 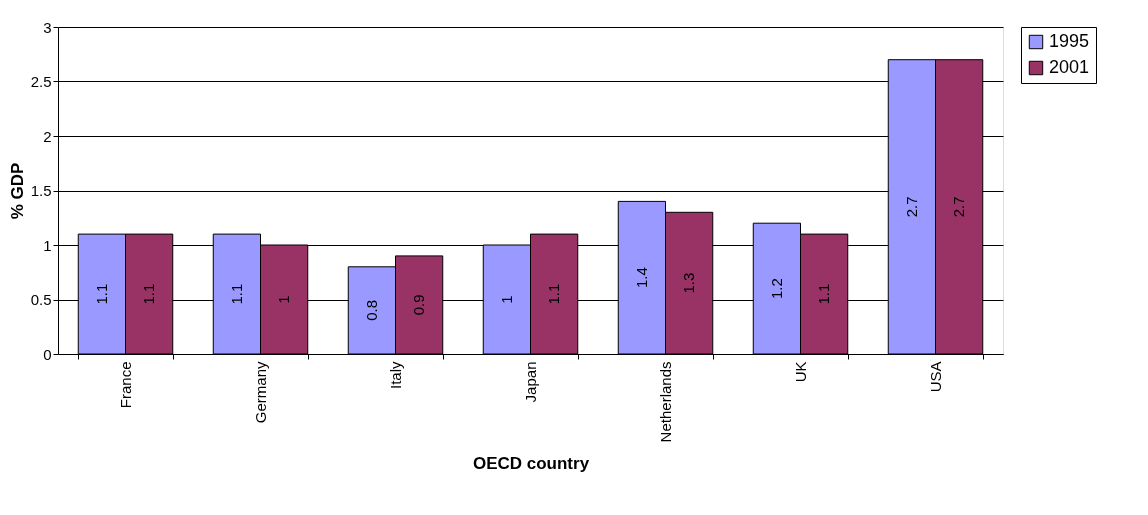 I want to click on legend-label: 2001, so click(x=1069, y=67).